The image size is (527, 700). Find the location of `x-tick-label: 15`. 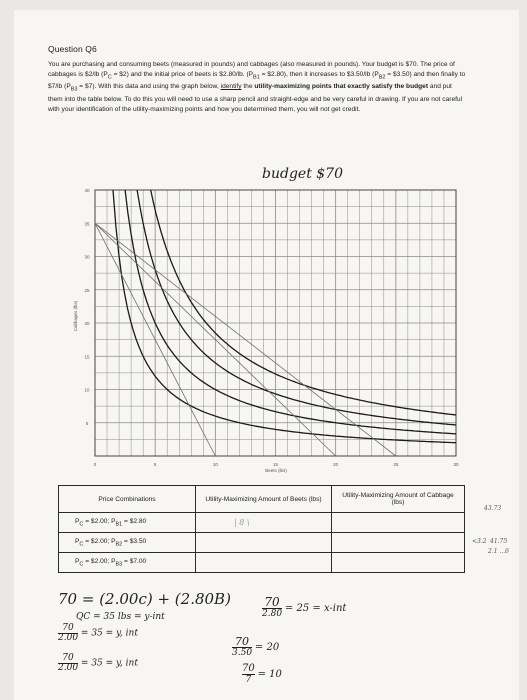

x-tick-label: 15 is located at coordinates (276, 464).